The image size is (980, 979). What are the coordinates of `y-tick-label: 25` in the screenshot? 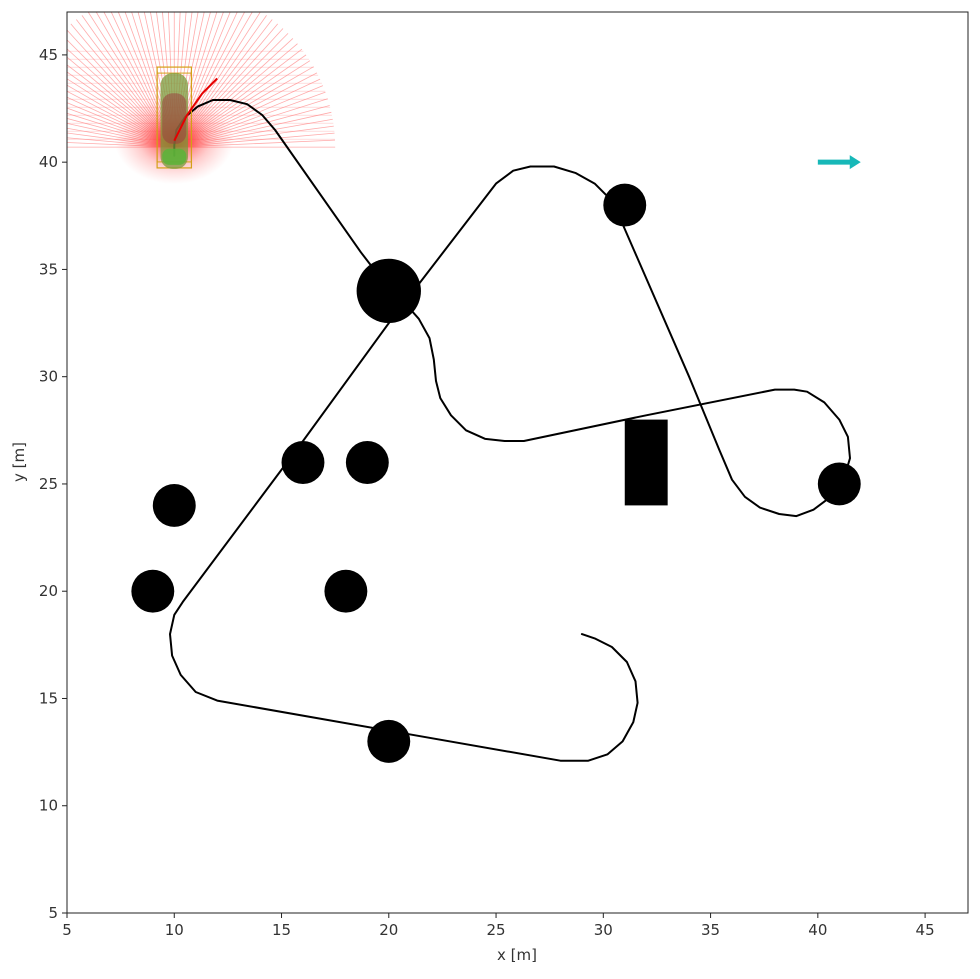 It's located at (48, 484).